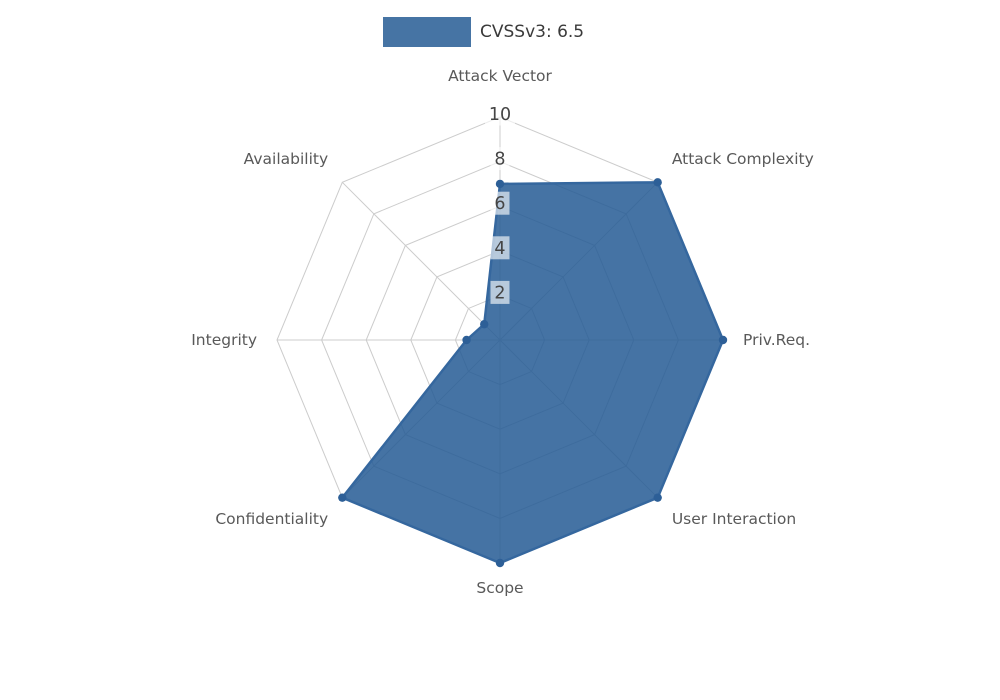  Describe the element at coordinates (734, 519) in the screenshot. I see `axis-label-user-interaction: User Interaction` at that location.